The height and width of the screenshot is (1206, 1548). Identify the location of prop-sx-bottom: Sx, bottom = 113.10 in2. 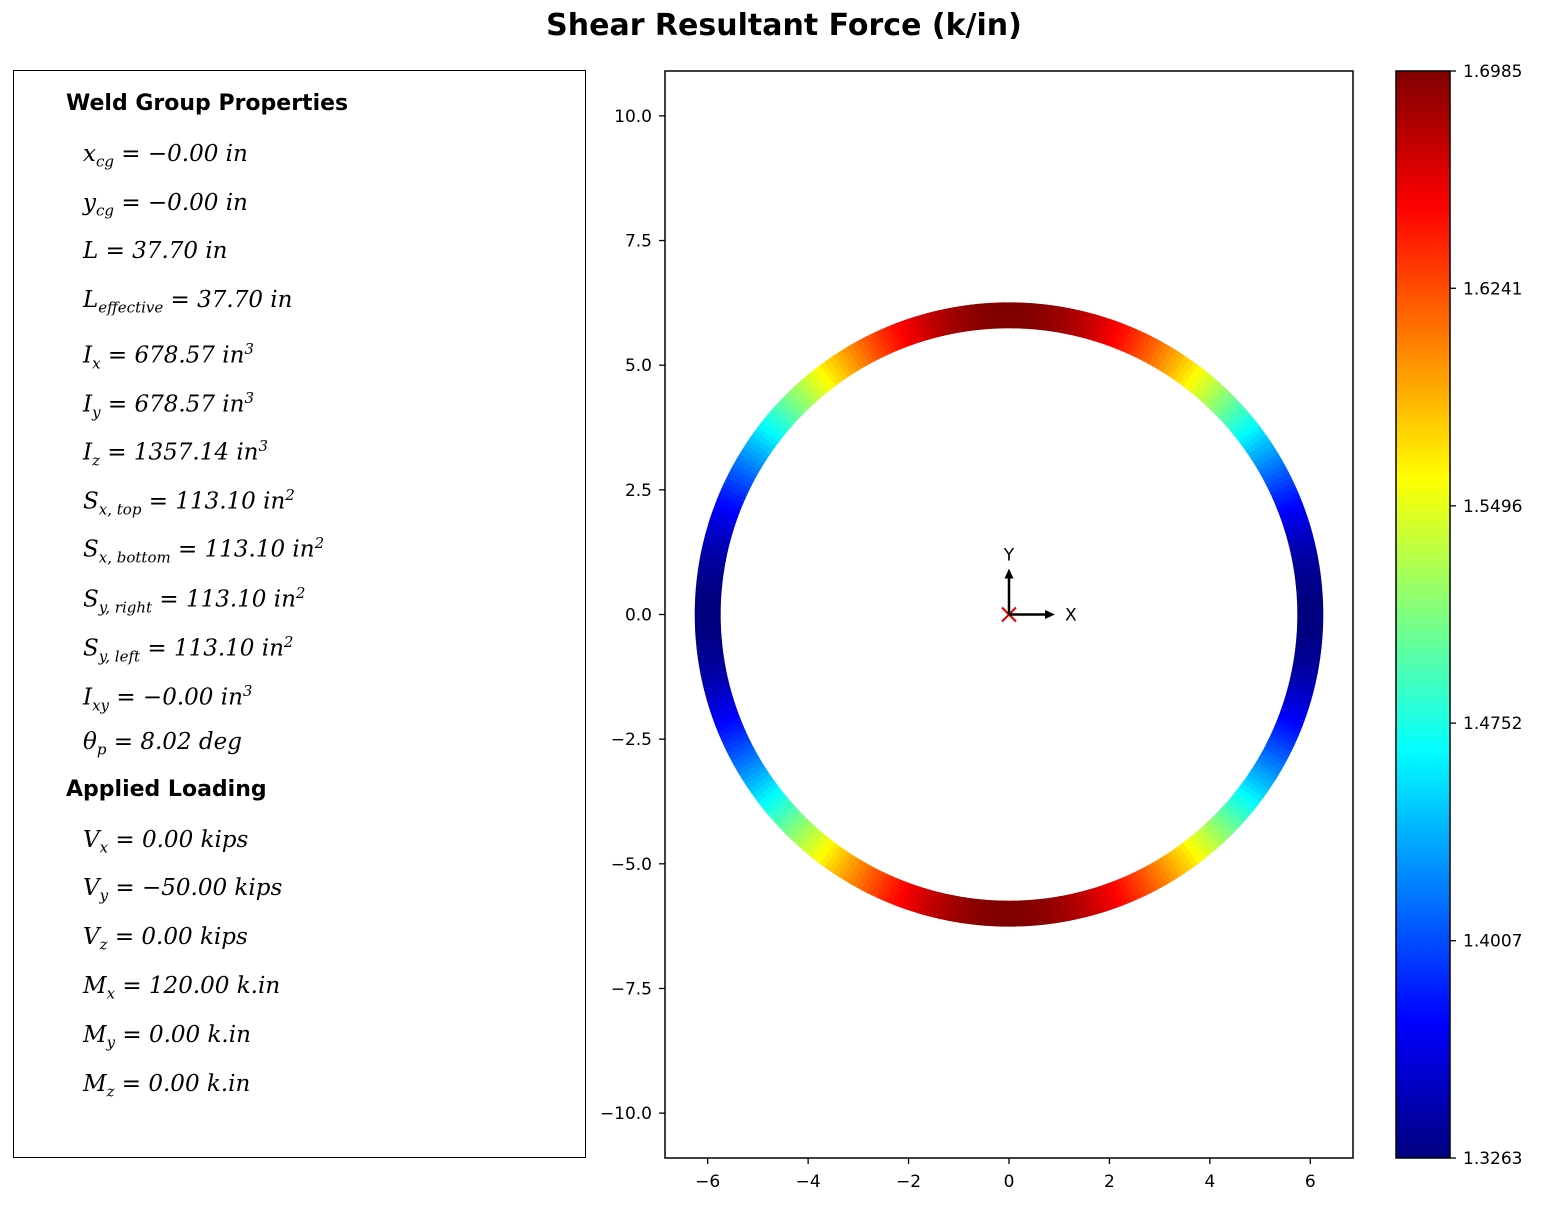
(204, 550).